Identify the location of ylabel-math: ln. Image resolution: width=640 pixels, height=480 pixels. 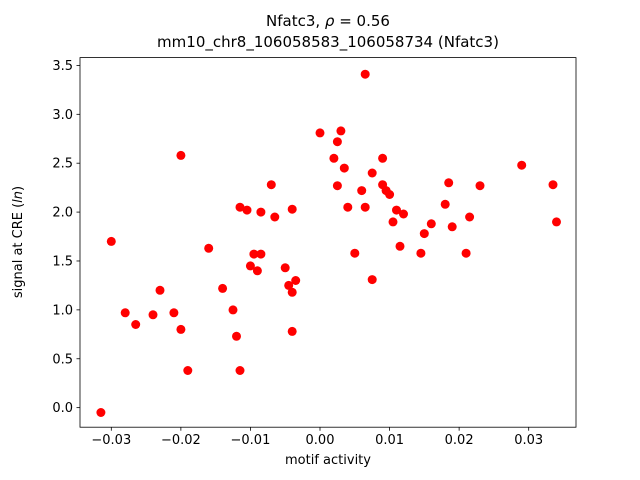
(18, 197).